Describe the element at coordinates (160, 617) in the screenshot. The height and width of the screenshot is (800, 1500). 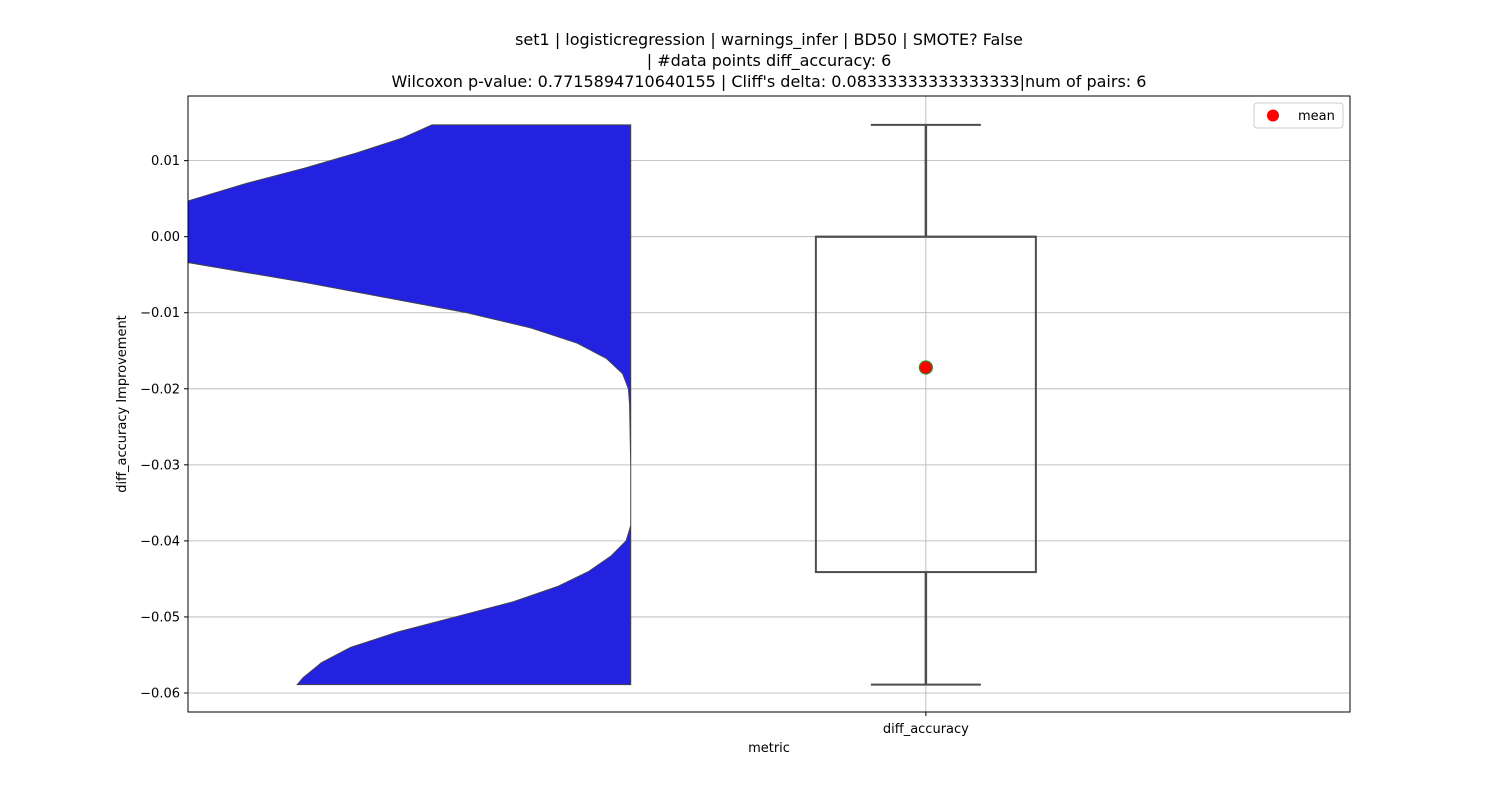
I see `y-tick-label-6: −0.05` at that location.